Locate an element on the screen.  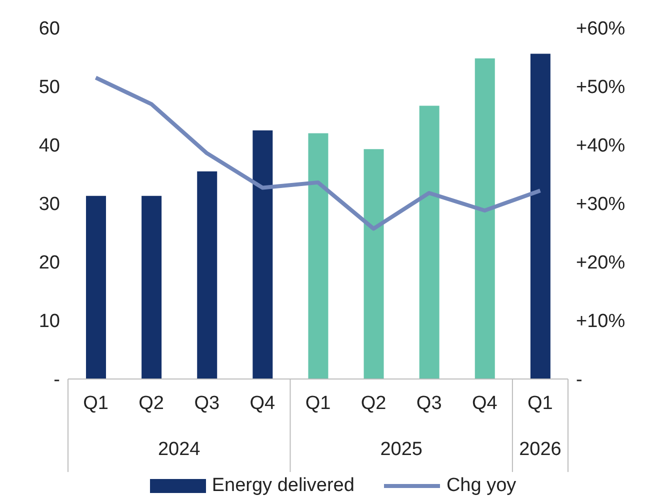
y2-tick-label: +30% is located at coordinates (601, 205).